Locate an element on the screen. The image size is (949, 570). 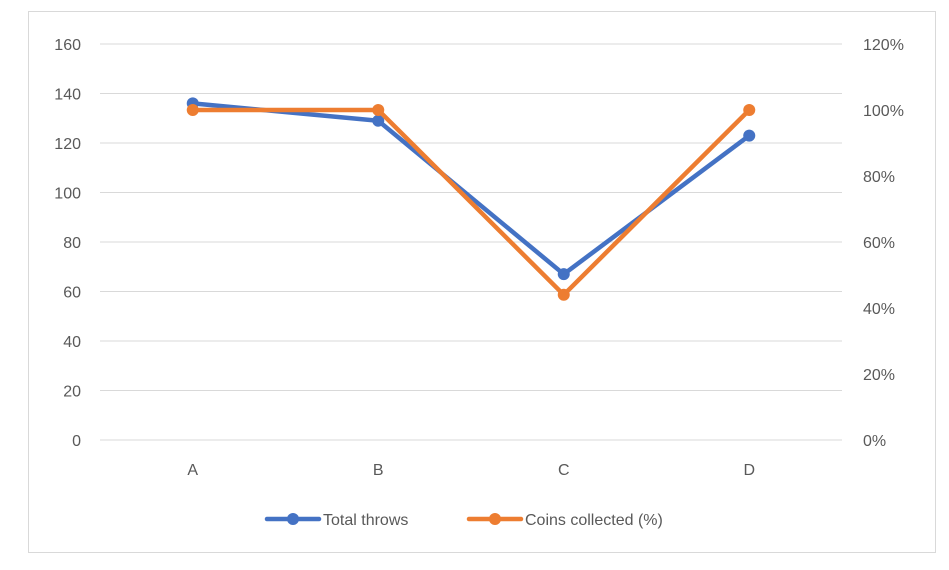
right-y-axis-labels: 0% 20% 40% 60% 80% 100% 120% is located at coordinates (883, 243).